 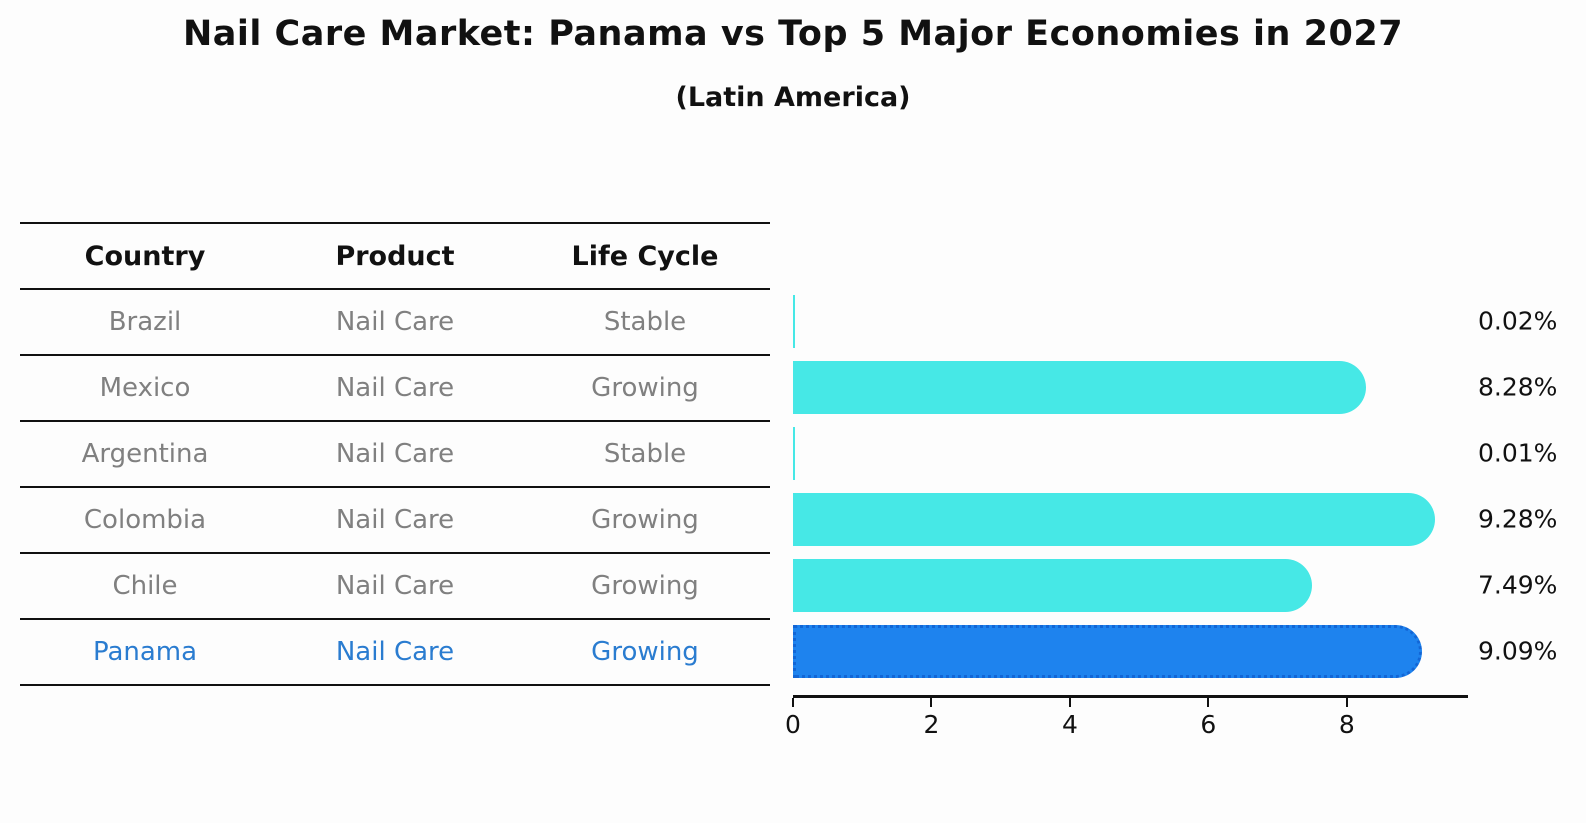 I want to click on table-row: Mexico Nail Care Growing, so click(x=395, y=389).